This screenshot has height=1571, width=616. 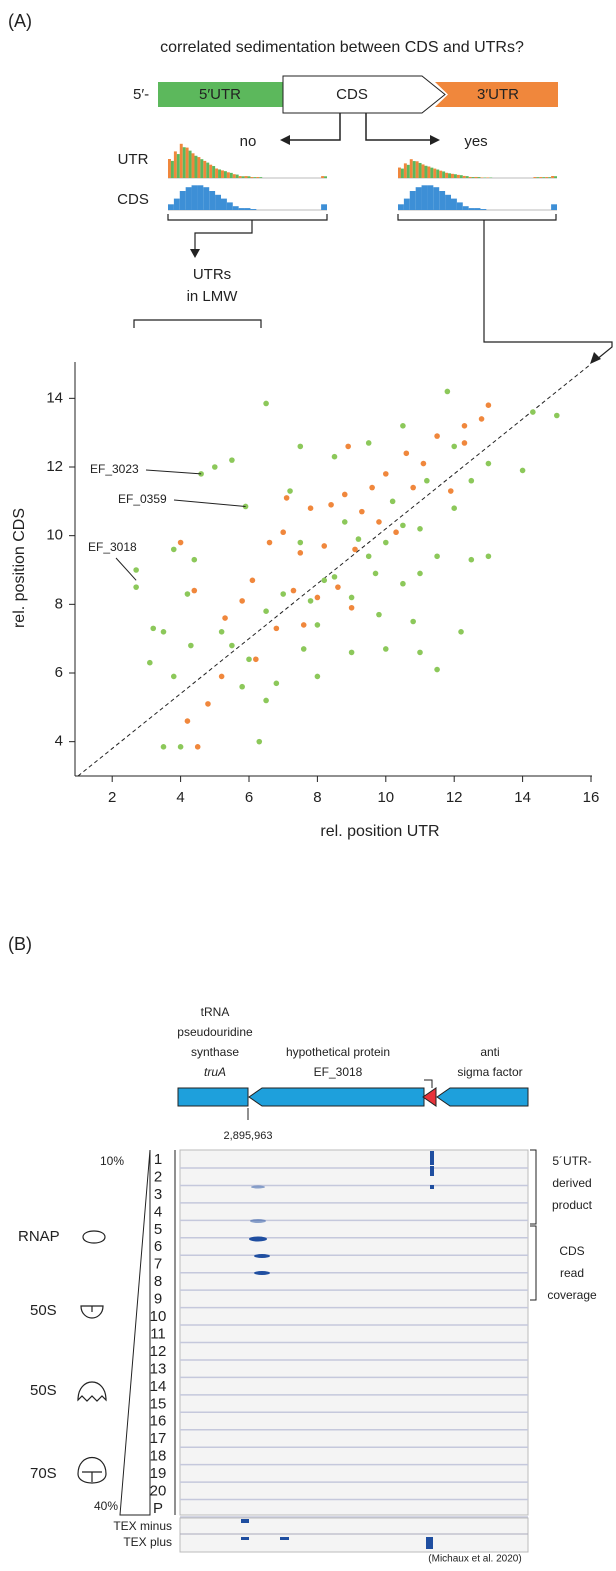 What do you see at coordinates (158, 1299) in the screenshot?
I see `lane-label: 9` at bounding box center [158, 1299].